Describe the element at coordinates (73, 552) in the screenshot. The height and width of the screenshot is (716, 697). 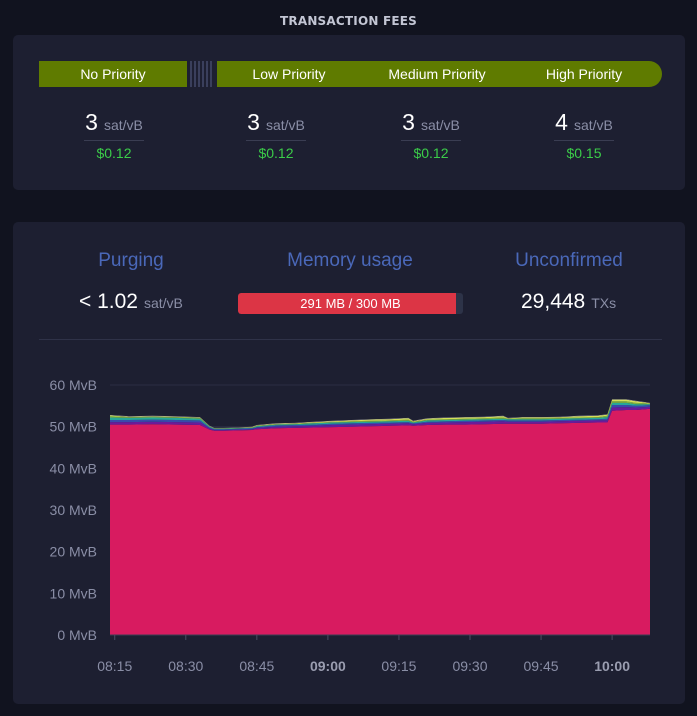
I see `y-tick-label: 20 MvB` at that location.